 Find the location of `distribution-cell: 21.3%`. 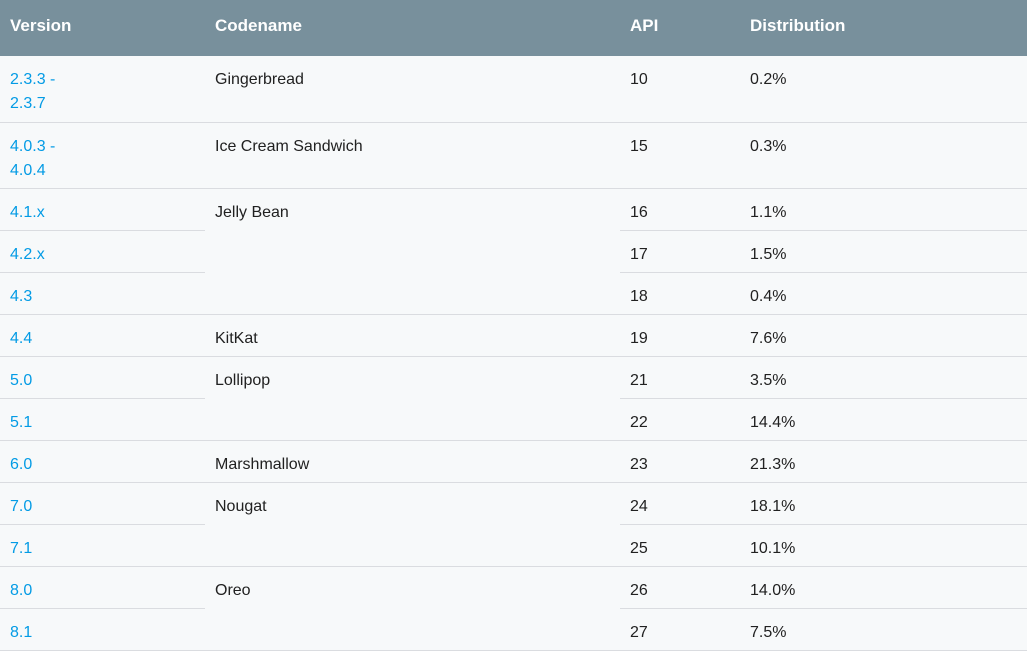

distribution-cell: 21.3% is located at coordinates (883, 461).